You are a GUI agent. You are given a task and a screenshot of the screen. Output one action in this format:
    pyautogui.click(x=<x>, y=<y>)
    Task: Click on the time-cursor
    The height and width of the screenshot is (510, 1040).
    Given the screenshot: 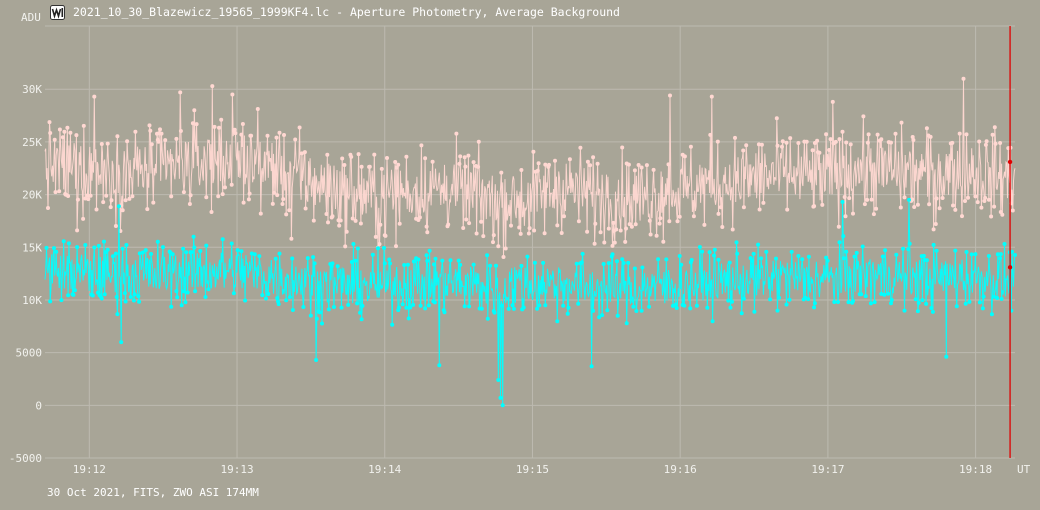 What is the action you would take?
    pyautogui.click(x=1010, y=242)
    